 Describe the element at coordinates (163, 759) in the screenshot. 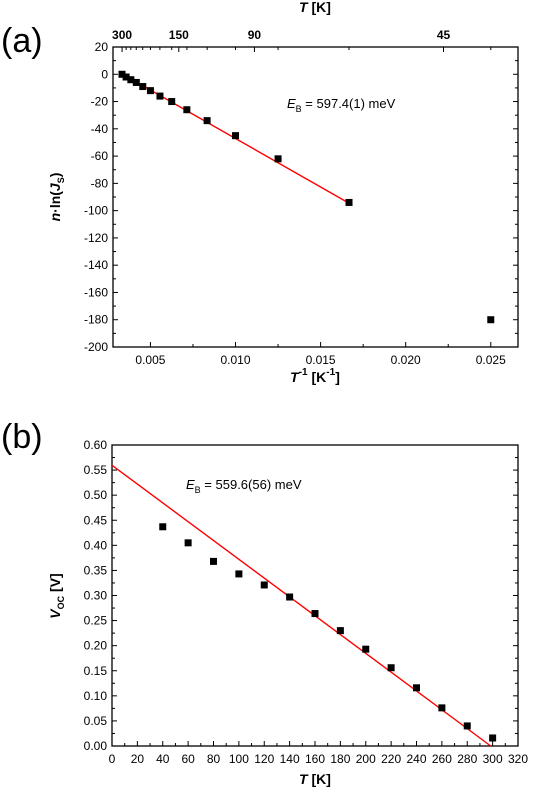

I see `x-tick-label: 40` at that location.